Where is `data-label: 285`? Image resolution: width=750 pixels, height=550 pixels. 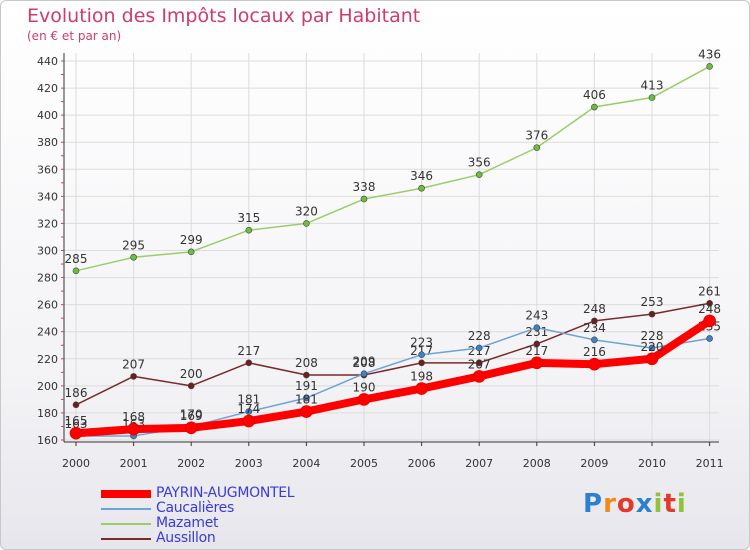
data-label: 285 is located at coordinates (76, 259).